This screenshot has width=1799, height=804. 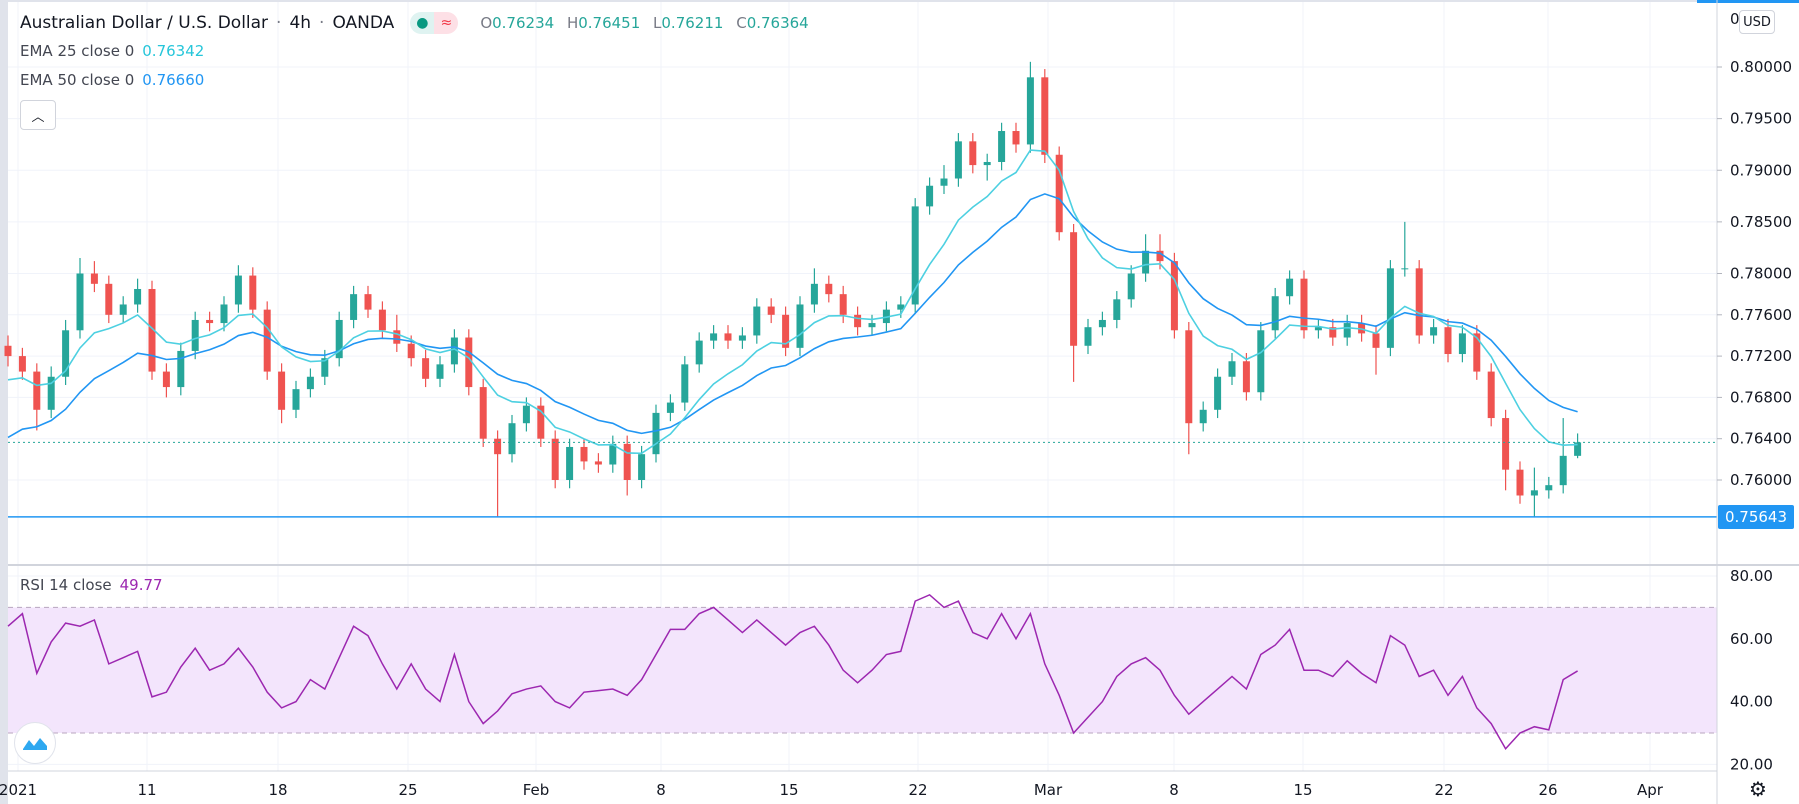 I want to click on time-tick-label: Mar, so click(x=1048, y=790).